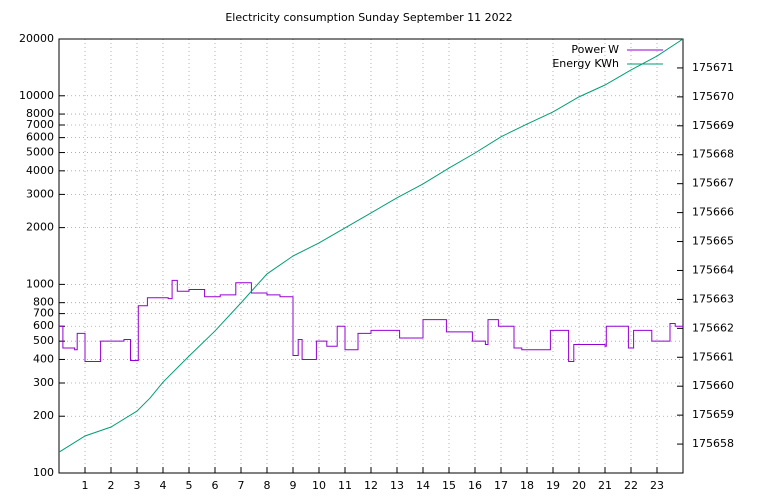 Image resolution: width=768 pixels, height=500 pixels. What do you see at coordinates (585, 63) in the screenshot?
I see `legend-label: Energy KWh` at bounding box center [585, 63].